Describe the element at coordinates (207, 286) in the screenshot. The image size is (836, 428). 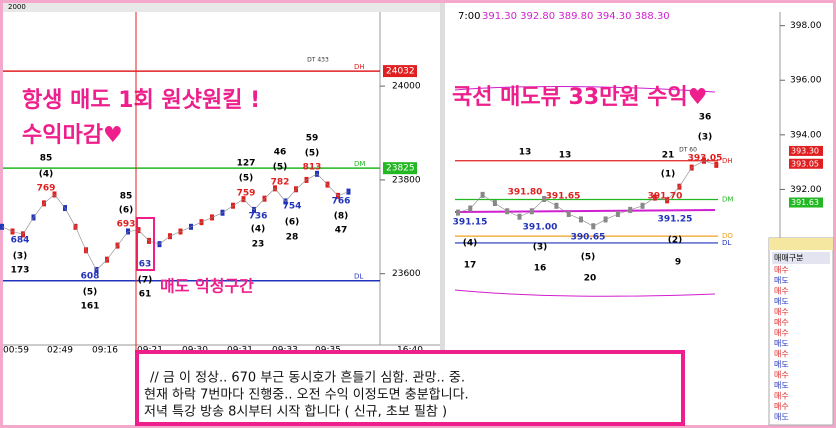
I see `zone-note: 매도 익청구간` at that location.